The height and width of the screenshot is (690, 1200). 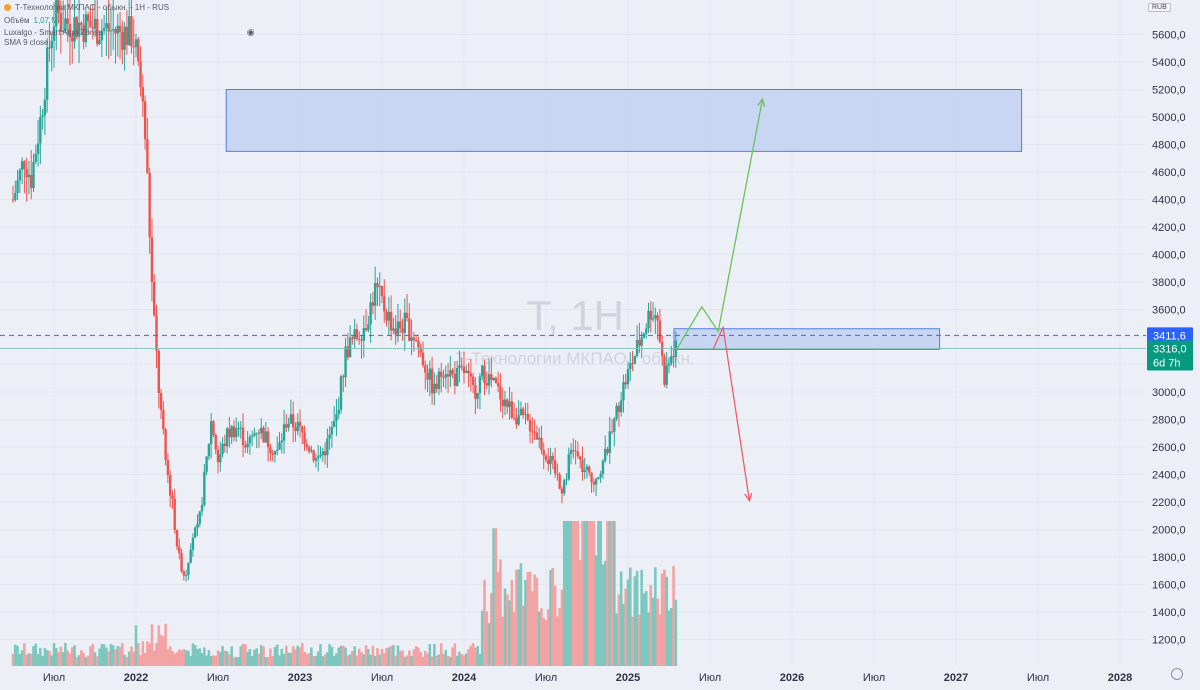 I want to click on legend-symbol-row: Т-Технологии МКПАО - обыкн. - 1Н - RUS, so click(x=86, y=7).